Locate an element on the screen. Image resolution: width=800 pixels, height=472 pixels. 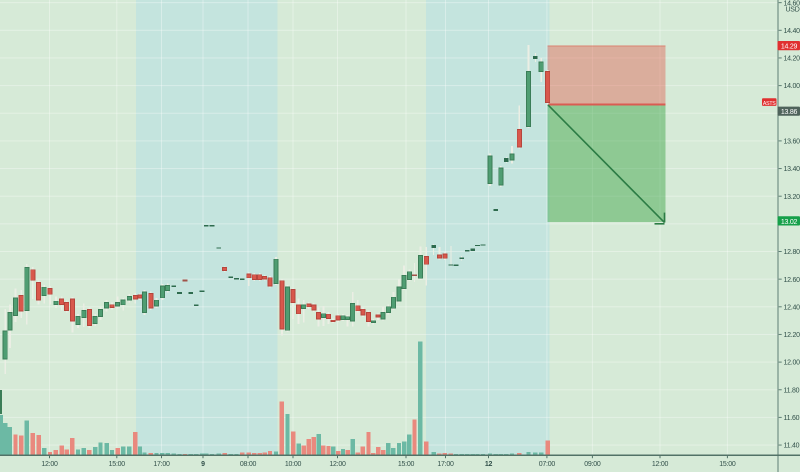
svg-text: 12.00 is located at coordinates (792, 363).